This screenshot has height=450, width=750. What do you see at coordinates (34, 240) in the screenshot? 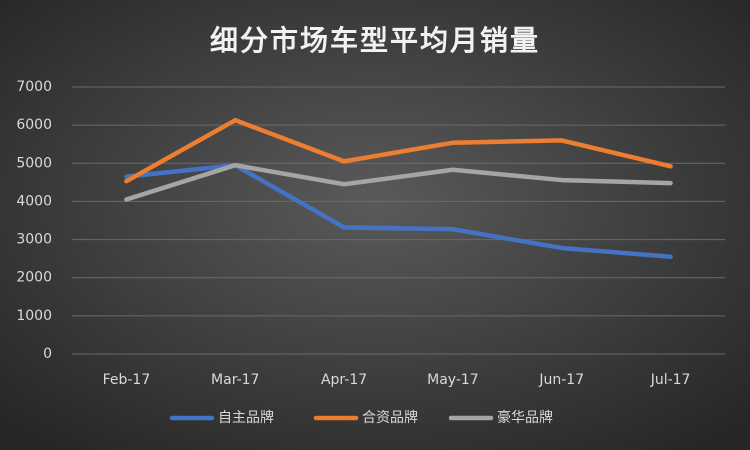
I see `y-tick-label: 3000` at bounding box center [34, 240].